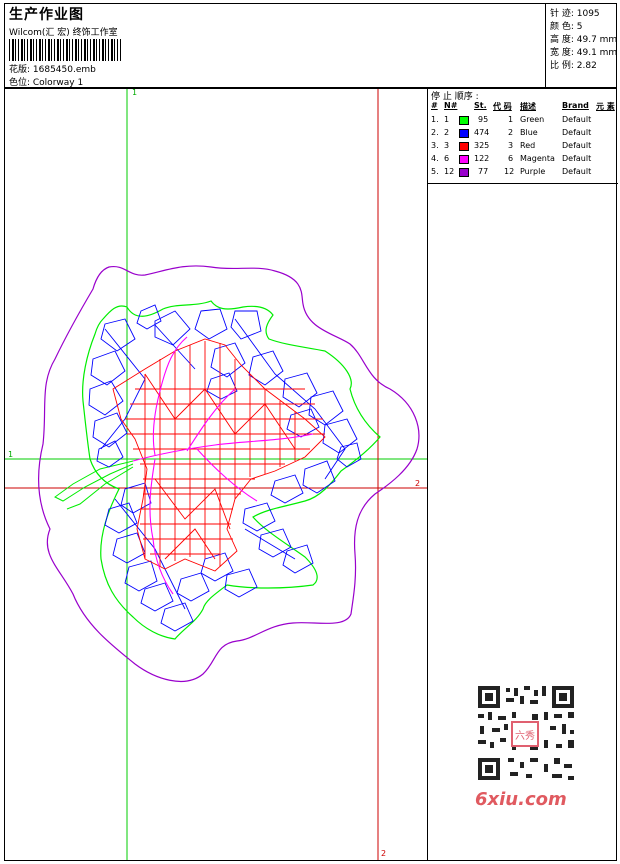  Describe the element at coordinates (447, 145) in the screenshot. I see `row-needle: 3` at that location.